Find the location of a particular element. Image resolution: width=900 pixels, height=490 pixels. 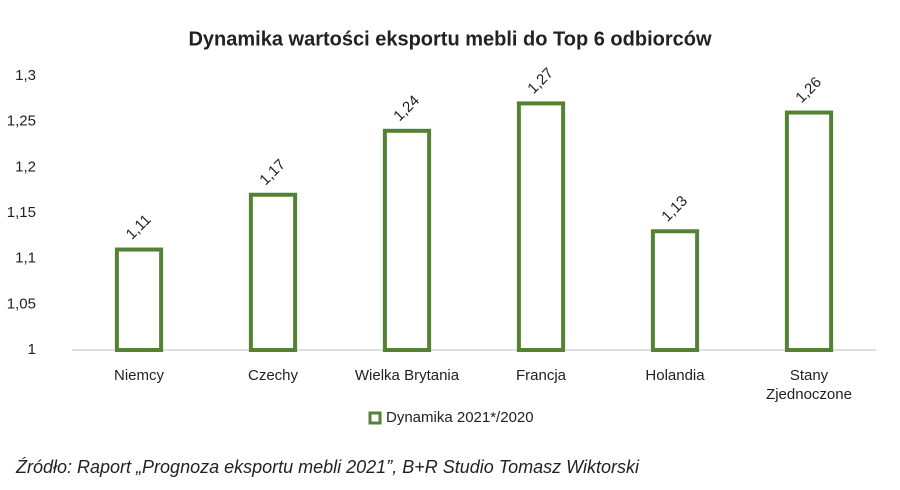

data-label: 1,26 is located at coordinates (808, 90).